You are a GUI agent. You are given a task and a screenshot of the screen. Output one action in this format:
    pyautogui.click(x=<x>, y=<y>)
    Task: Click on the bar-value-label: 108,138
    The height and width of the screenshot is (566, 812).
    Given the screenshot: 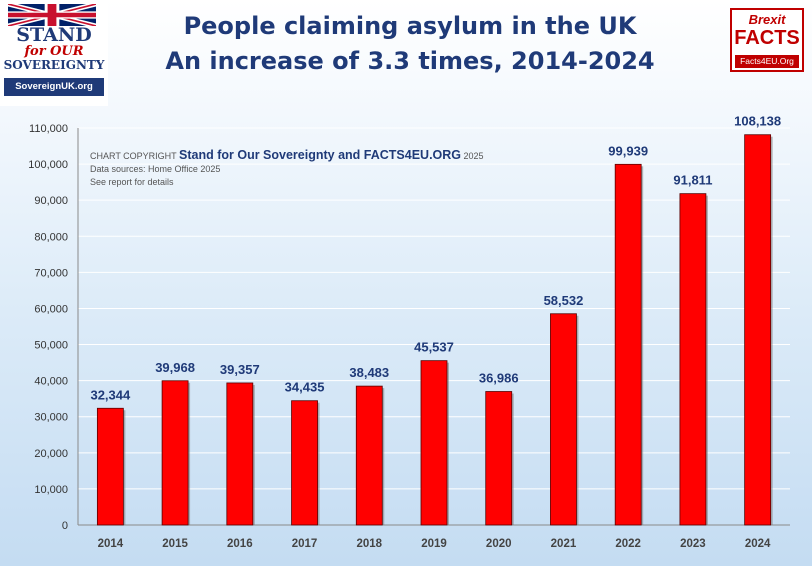 What is the action you would take?
    pyautogui.click(x=757, y=121)
    